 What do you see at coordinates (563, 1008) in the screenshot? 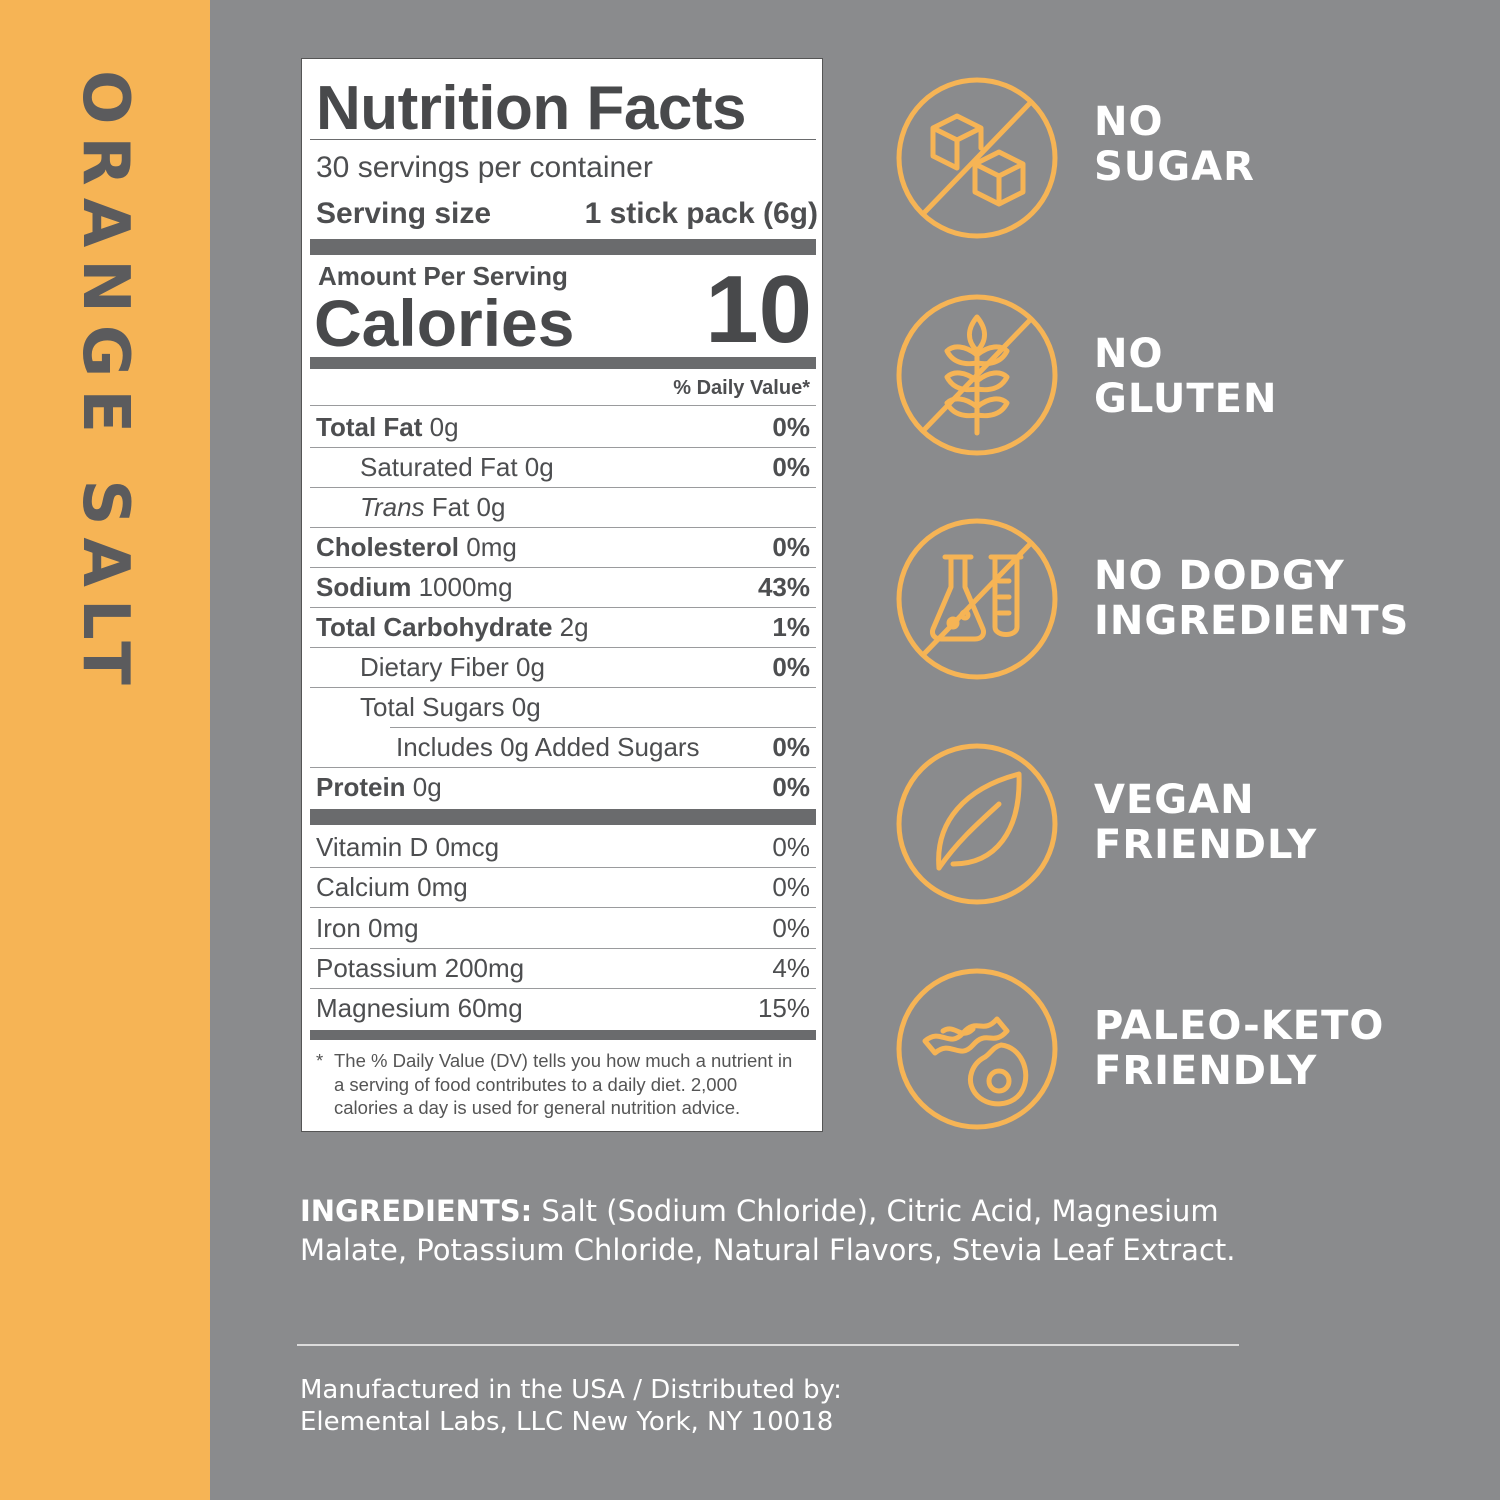
I see `vitamin-row: Magnesium 60mg 15%` at bounding box center [563, 1008].